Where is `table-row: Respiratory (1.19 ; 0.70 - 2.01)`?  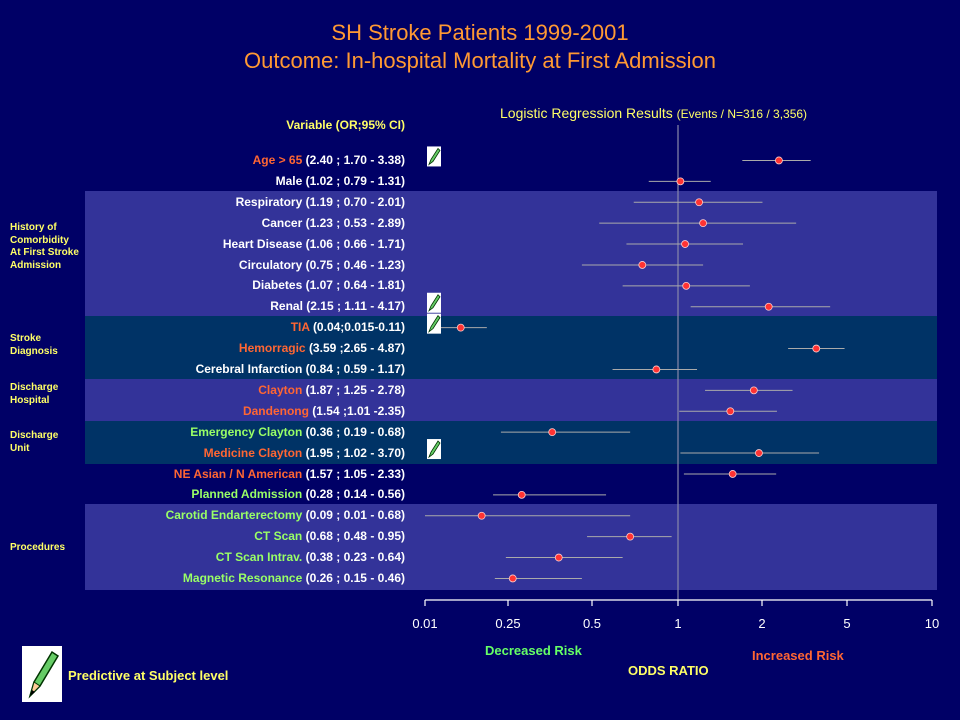 table-row: Respiratory (1.19 ; 0.70 - 2.01) is located at coordinates (245, 202).